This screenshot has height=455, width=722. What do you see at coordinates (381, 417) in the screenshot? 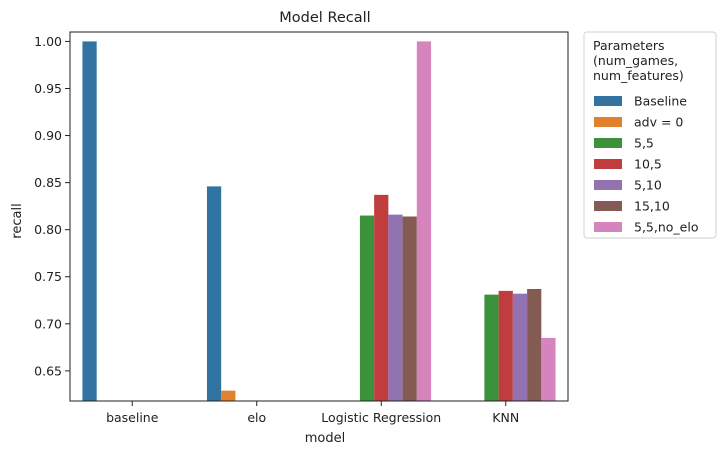
I see `x-tick-label: Logistic Regression` at bounding box center [381, 417].